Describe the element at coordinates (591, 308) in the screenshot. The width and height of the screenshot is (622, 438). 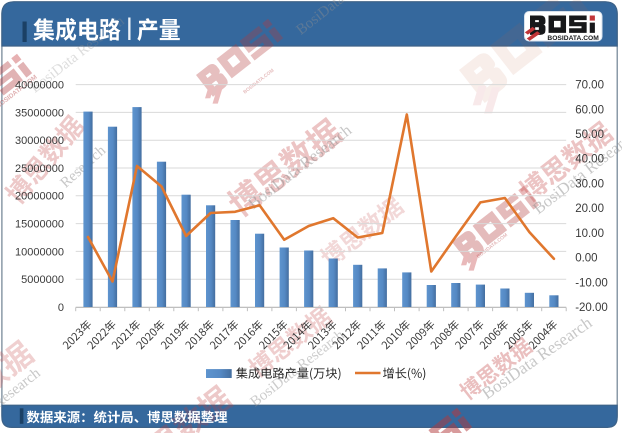
I see `svg-text: -20.00` at that location.